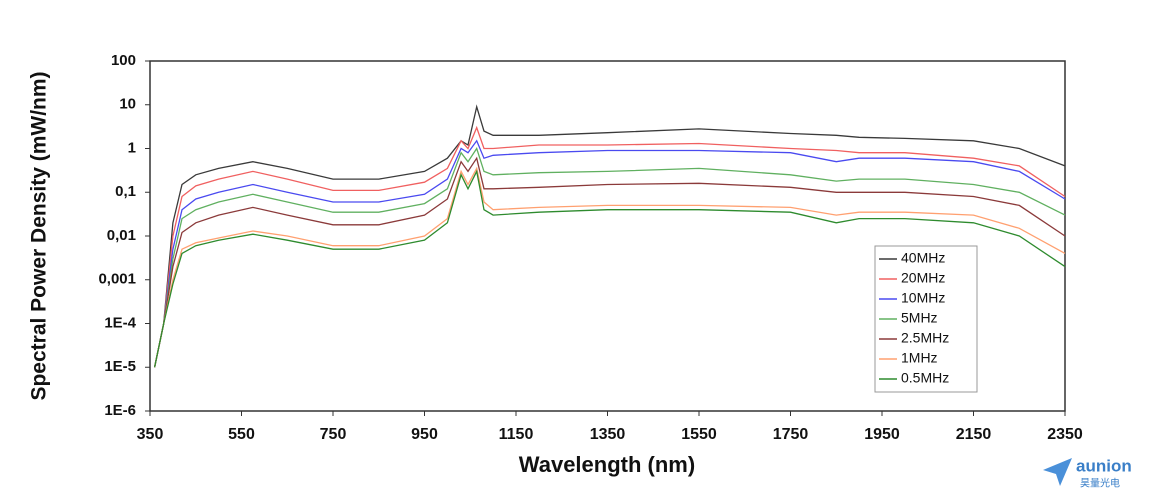 Image resolution: width=1151 pixels, height=502 pixels. What do you see at coordinates (919, 318) in the screenshot?
I see `legend-label: 5MHz` at bounding box center [919, 318].